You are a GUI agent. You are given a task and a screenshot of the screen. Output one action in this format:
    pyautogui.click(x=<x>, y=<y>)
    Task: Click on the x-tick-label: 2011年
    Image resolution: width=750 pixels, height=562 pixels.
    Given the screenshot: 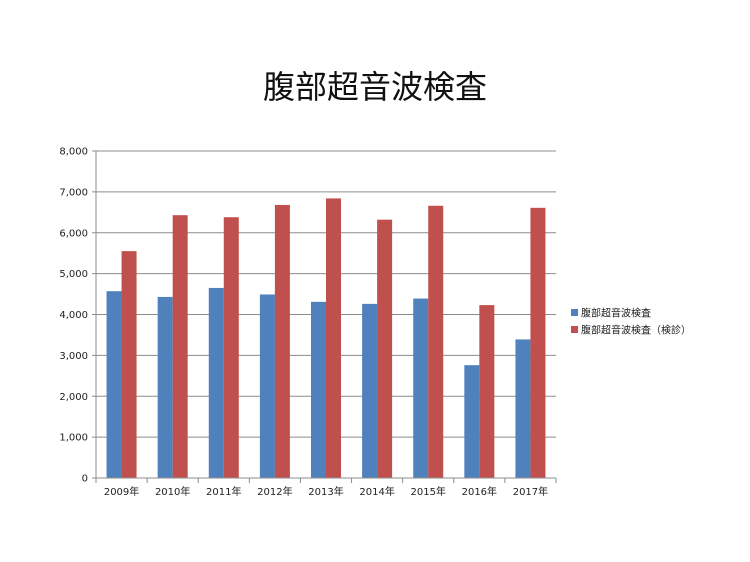 What is the action you would take?
    pyautogui.click(x=223, y=491)
    